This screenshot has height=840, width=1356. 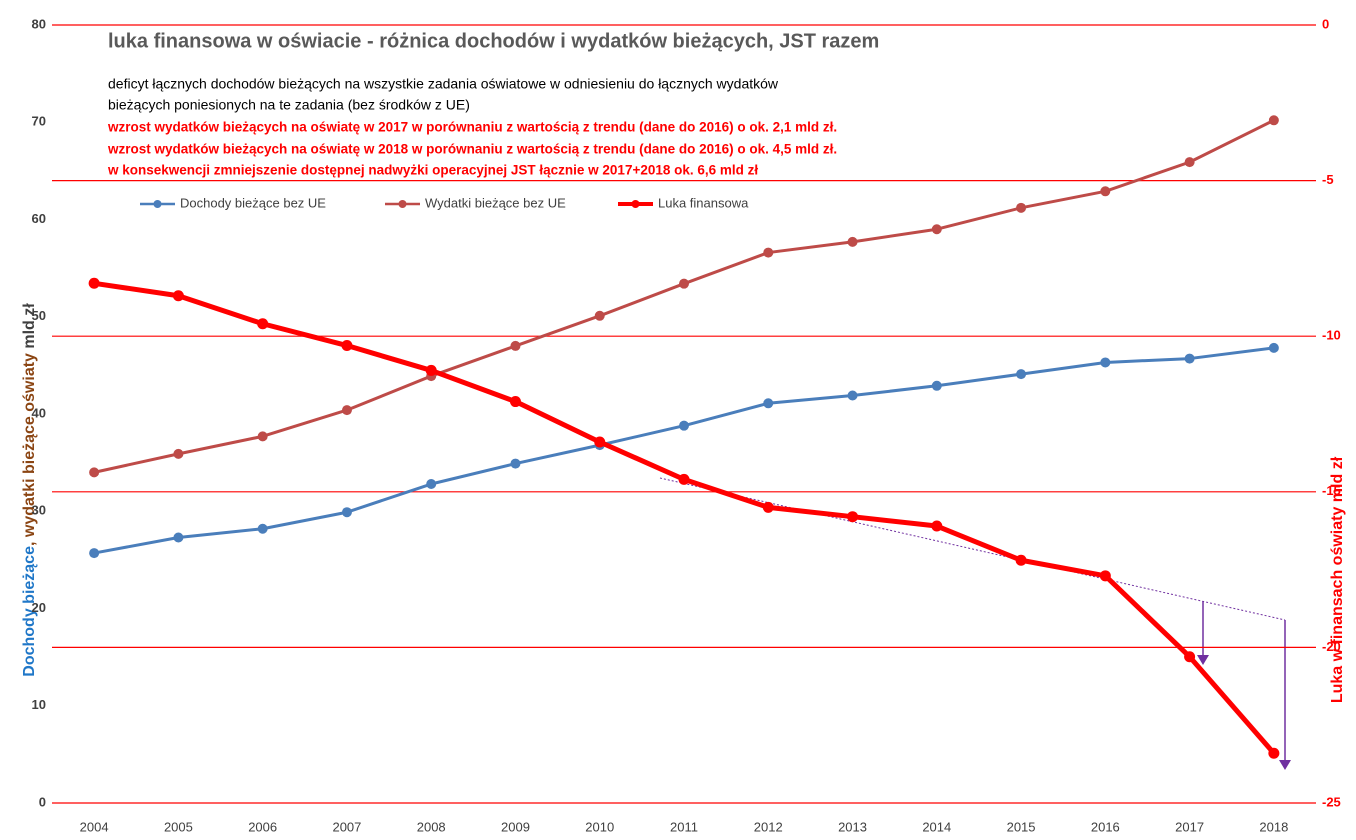 I want to click on y2-tick-label: -10, so click(x=1331, y=335).